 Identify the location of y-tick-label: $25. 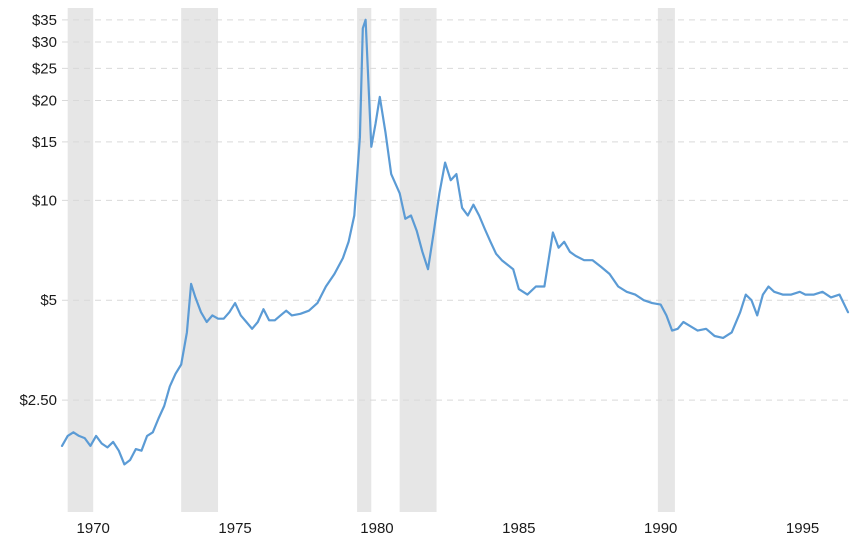
(44, 68).